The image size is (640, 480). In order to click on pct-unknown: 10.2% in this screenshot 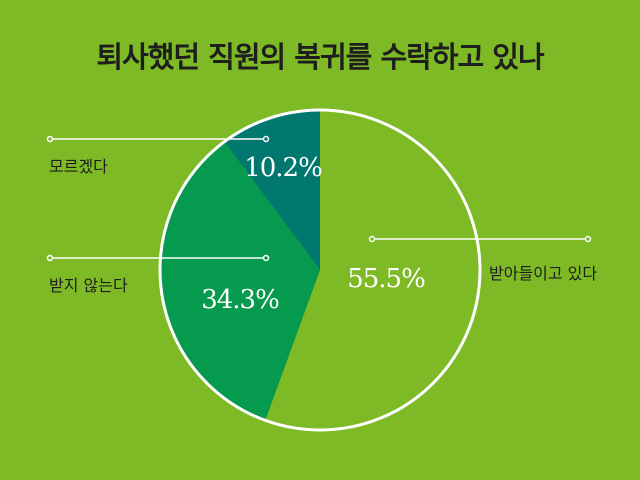, I will do `click(283, 168)`.